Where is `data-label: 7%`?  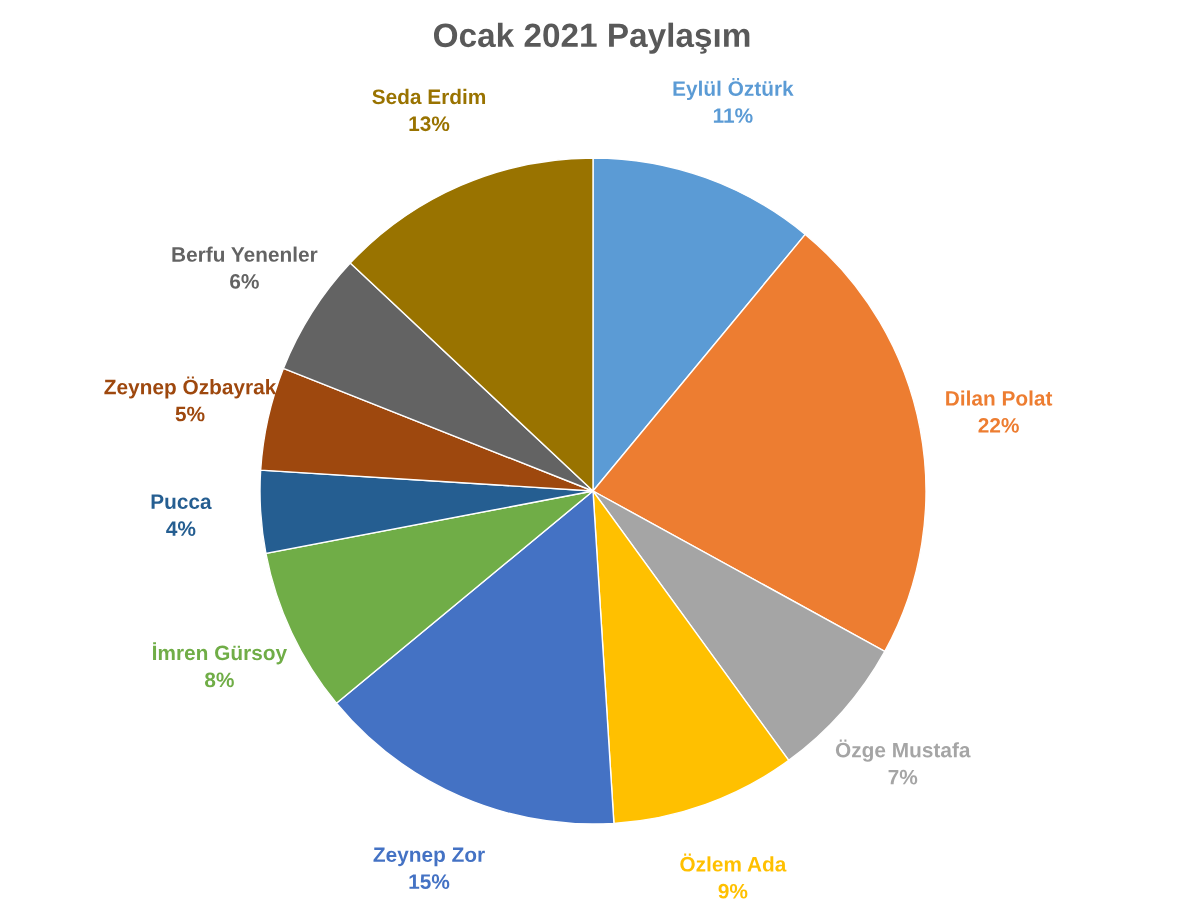
data-label: 7% is located at coordinates (903, 777).